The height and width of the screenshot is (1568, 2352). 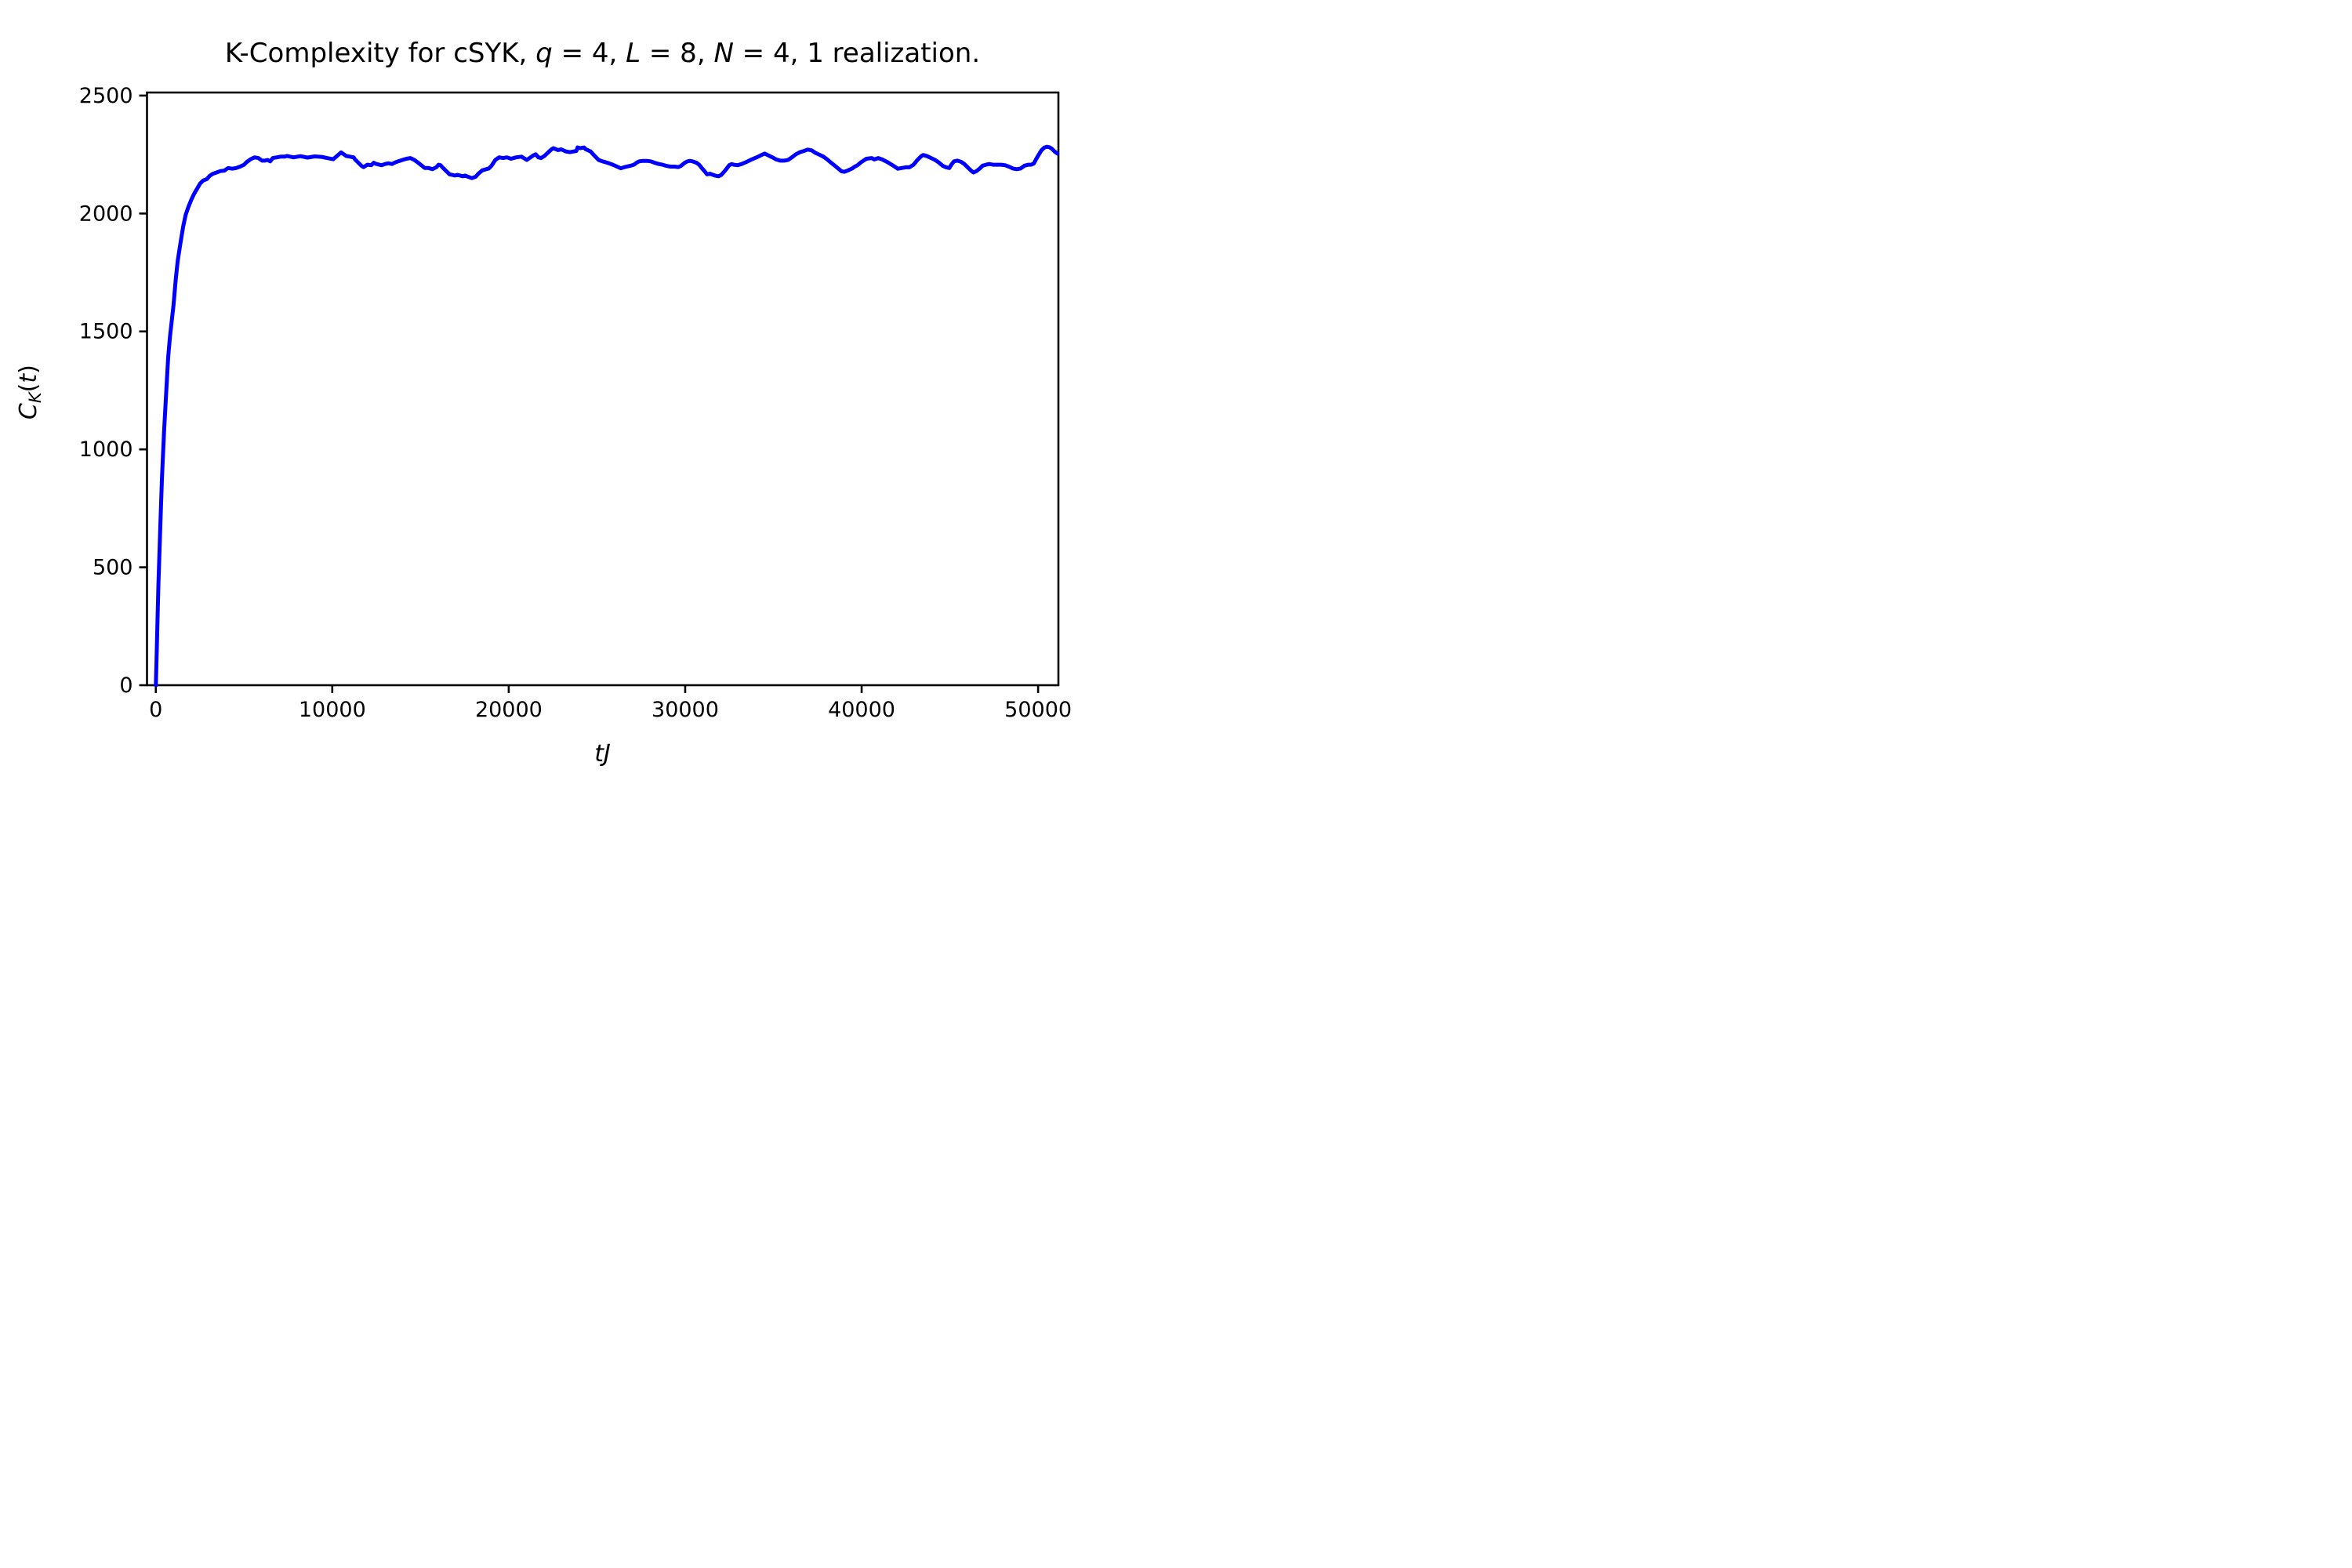 I want to click on x-tick-label: 30000, so click(x=685, y=710).